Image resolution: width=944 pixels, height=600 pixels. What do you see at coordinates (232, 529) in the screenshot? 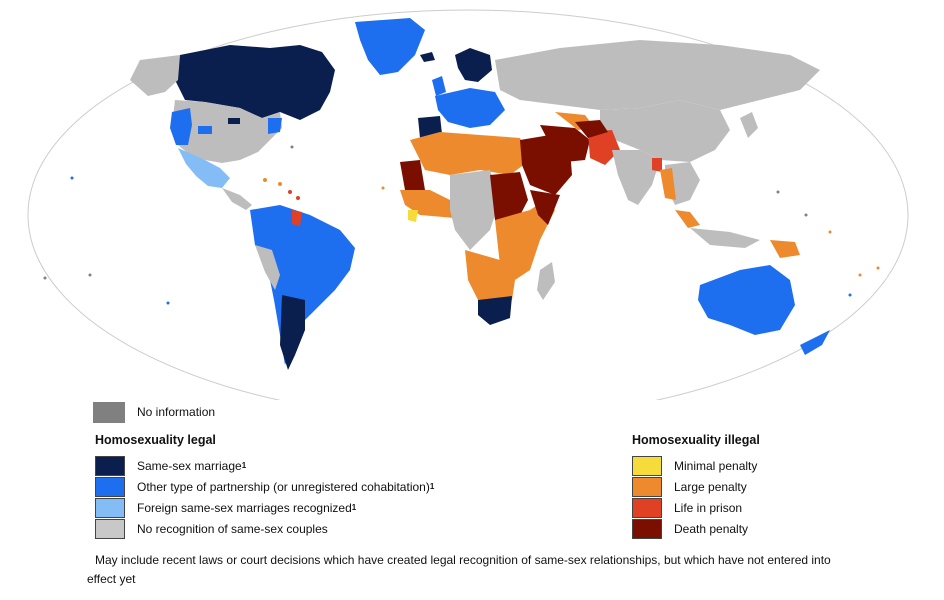
I see `legend-legal-label: No recognition of same-sex couples` at bounding box center [232, 529].